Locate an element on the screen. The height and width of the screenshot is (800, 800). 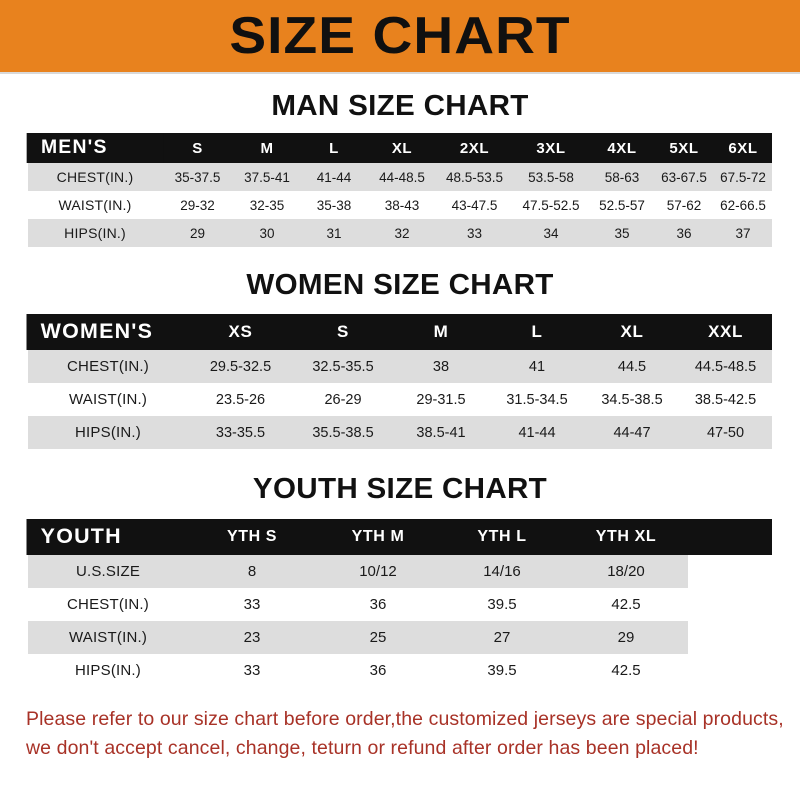
youth-r2c1: 25 is located at coordinates (378, 637).